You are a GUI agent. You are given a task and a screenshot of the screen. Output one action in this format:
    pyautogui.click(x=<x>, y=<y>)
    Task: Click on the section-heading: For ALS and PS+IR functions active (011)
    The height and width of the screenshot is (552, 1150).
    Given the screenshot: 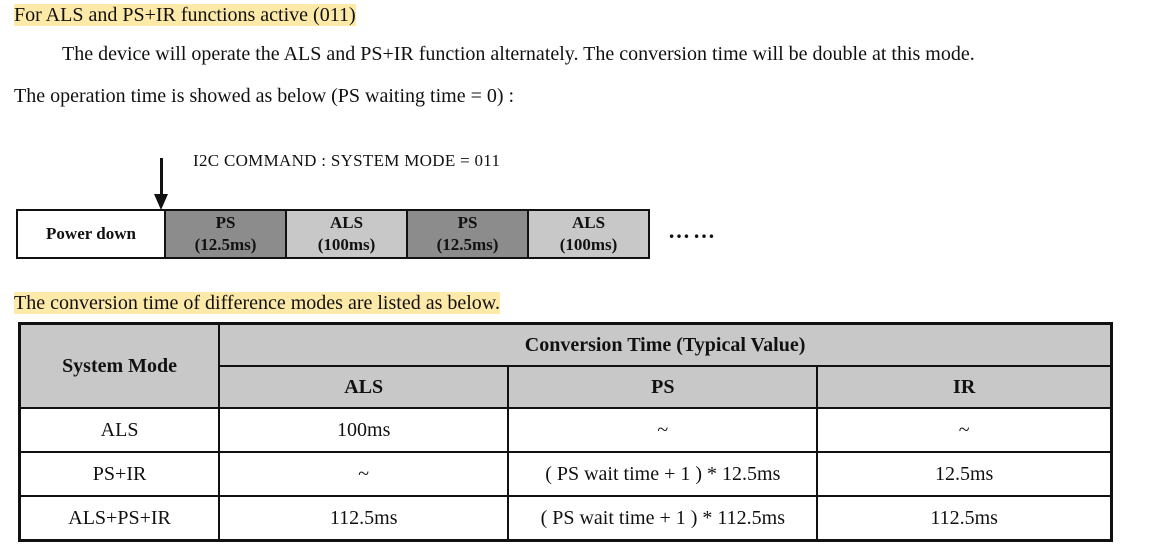 What is the action you would take?
    pyautogui.click(x=185, y=15)
    